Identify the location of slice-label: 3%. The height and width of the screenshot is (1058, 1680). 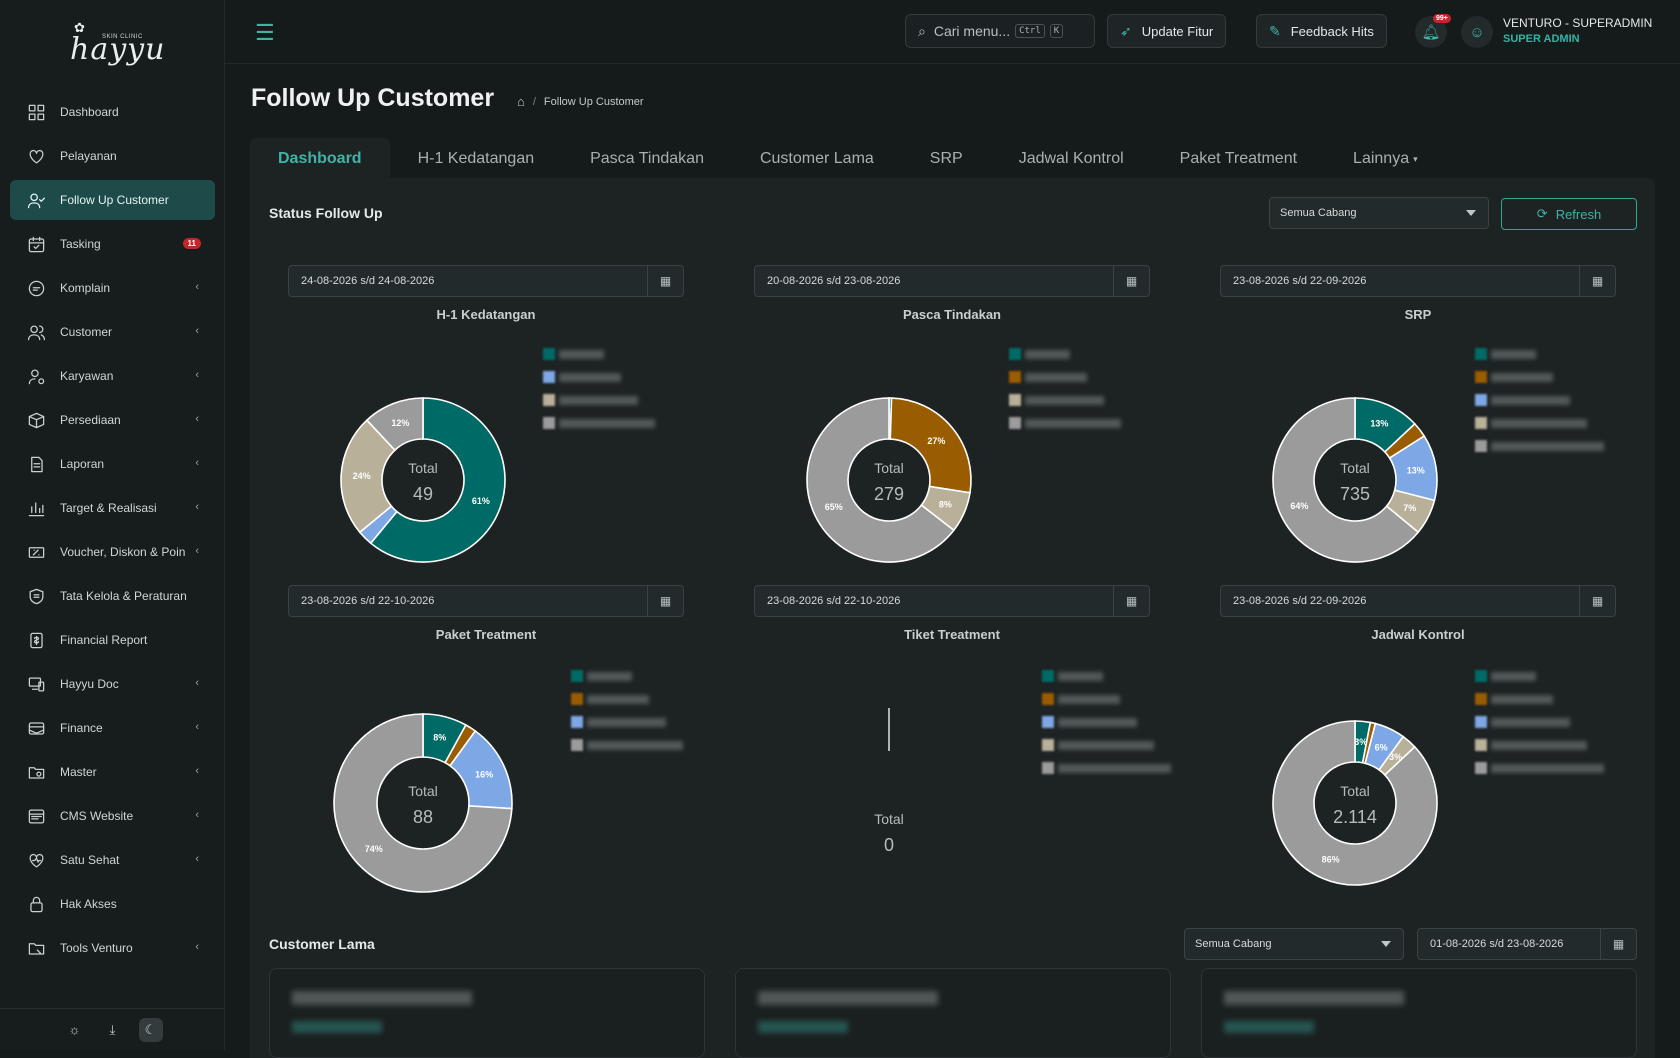
(1395, 757).